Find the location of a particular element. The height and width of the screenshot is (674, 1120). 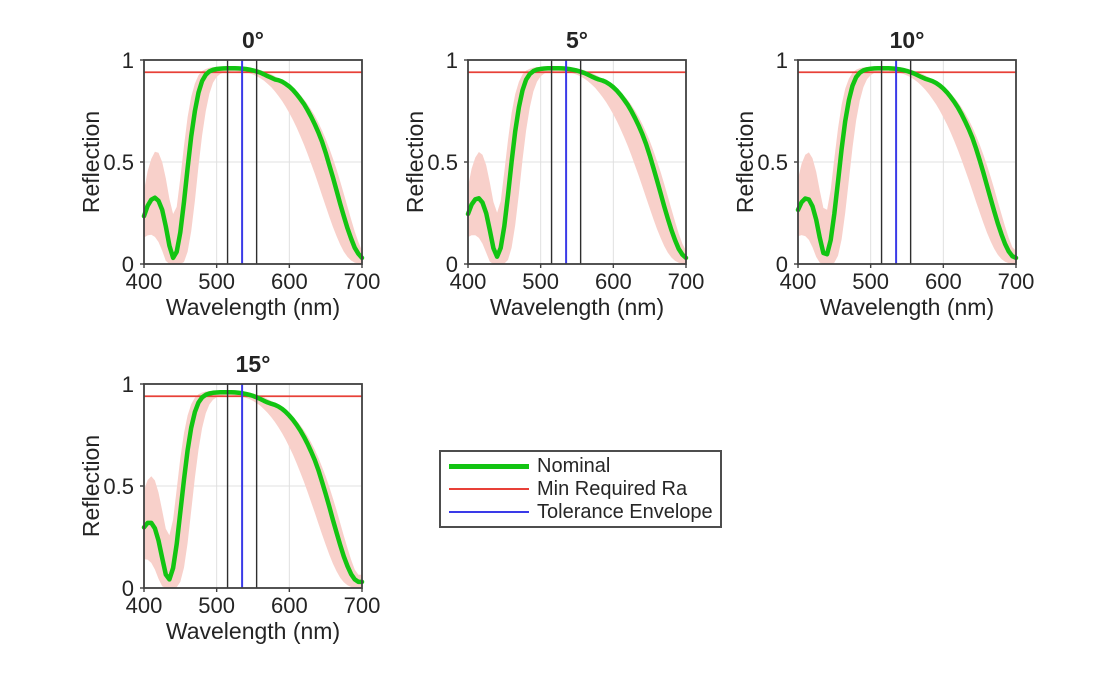

legend-item-min-required-ra: Min Required Ra is located at coordinates (580, 489).